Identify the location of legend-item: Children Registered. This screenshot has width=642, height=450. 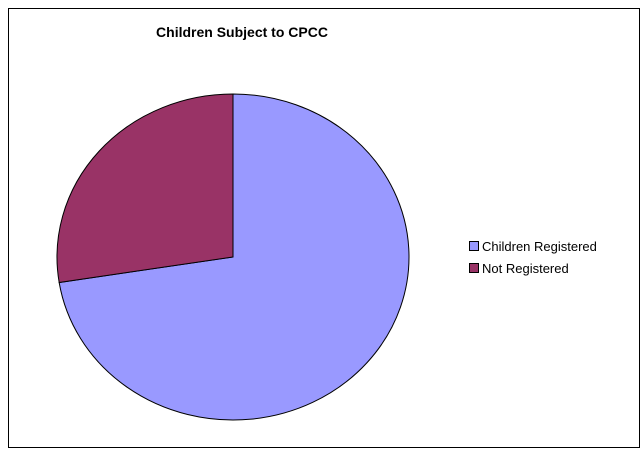
(533, 246).